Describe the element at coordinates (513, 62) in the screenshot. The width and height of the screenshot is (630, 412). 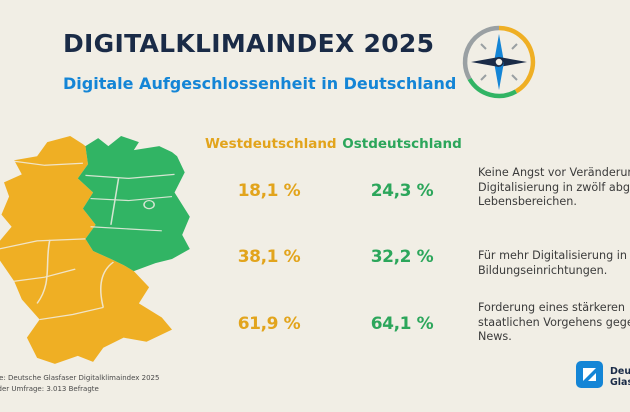
I see `compass-needle-east` at that location.